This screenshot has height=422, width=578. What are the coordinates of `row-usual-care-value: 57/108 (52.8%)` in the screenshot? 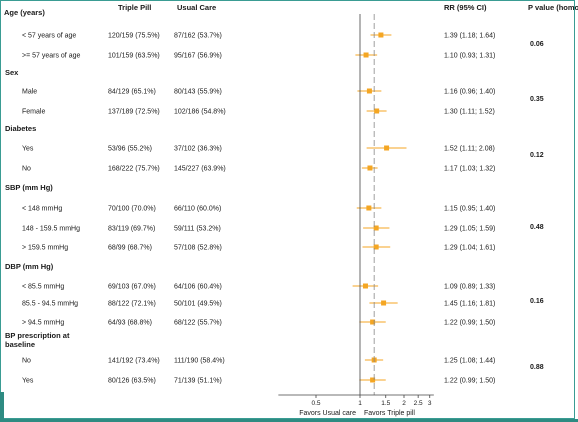 It's located at (198, 248).